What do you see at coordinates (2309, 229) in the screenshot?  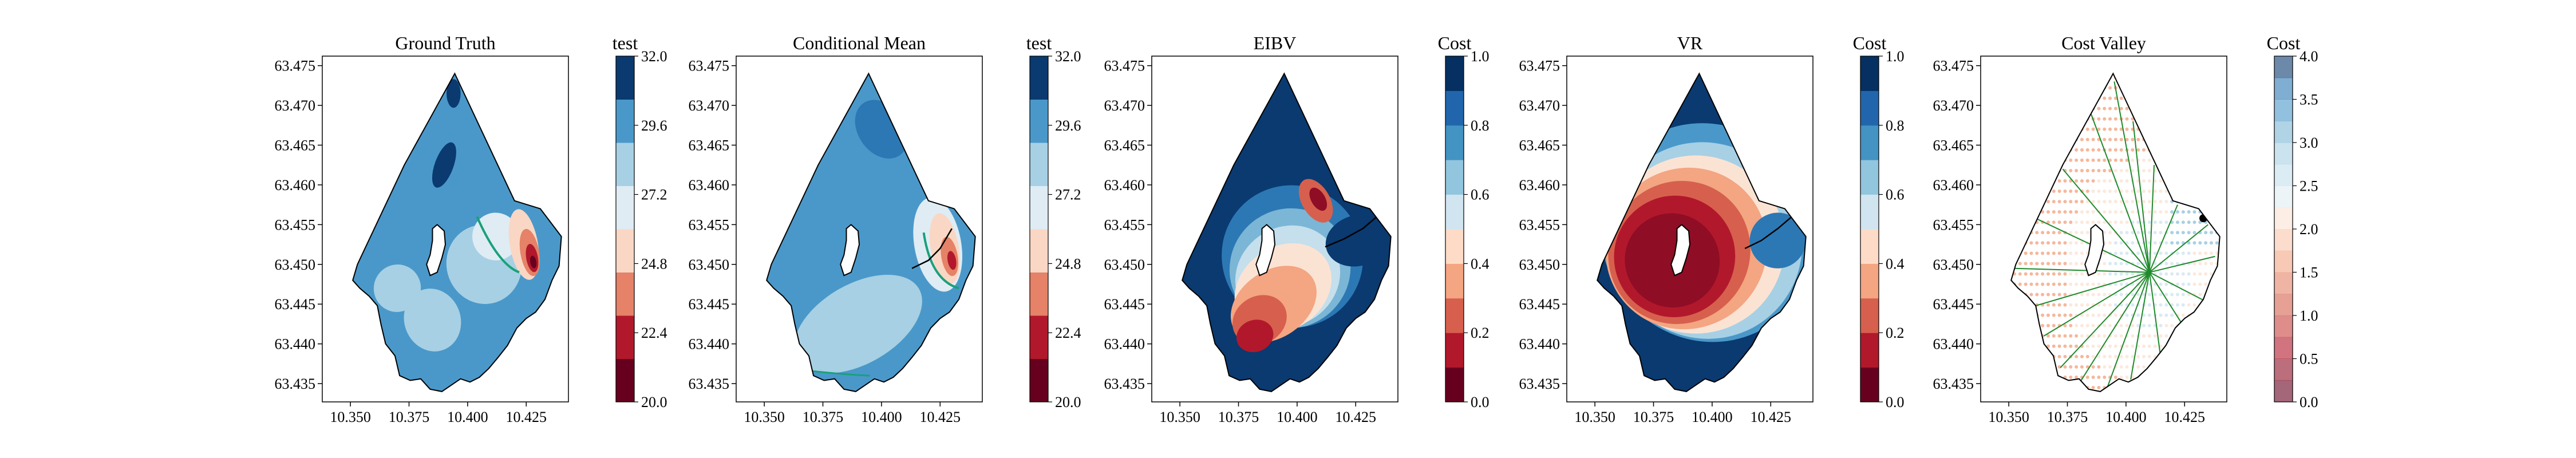 I see `colorbar-tick-label: 2.0` at bounding box center [2309, 229].